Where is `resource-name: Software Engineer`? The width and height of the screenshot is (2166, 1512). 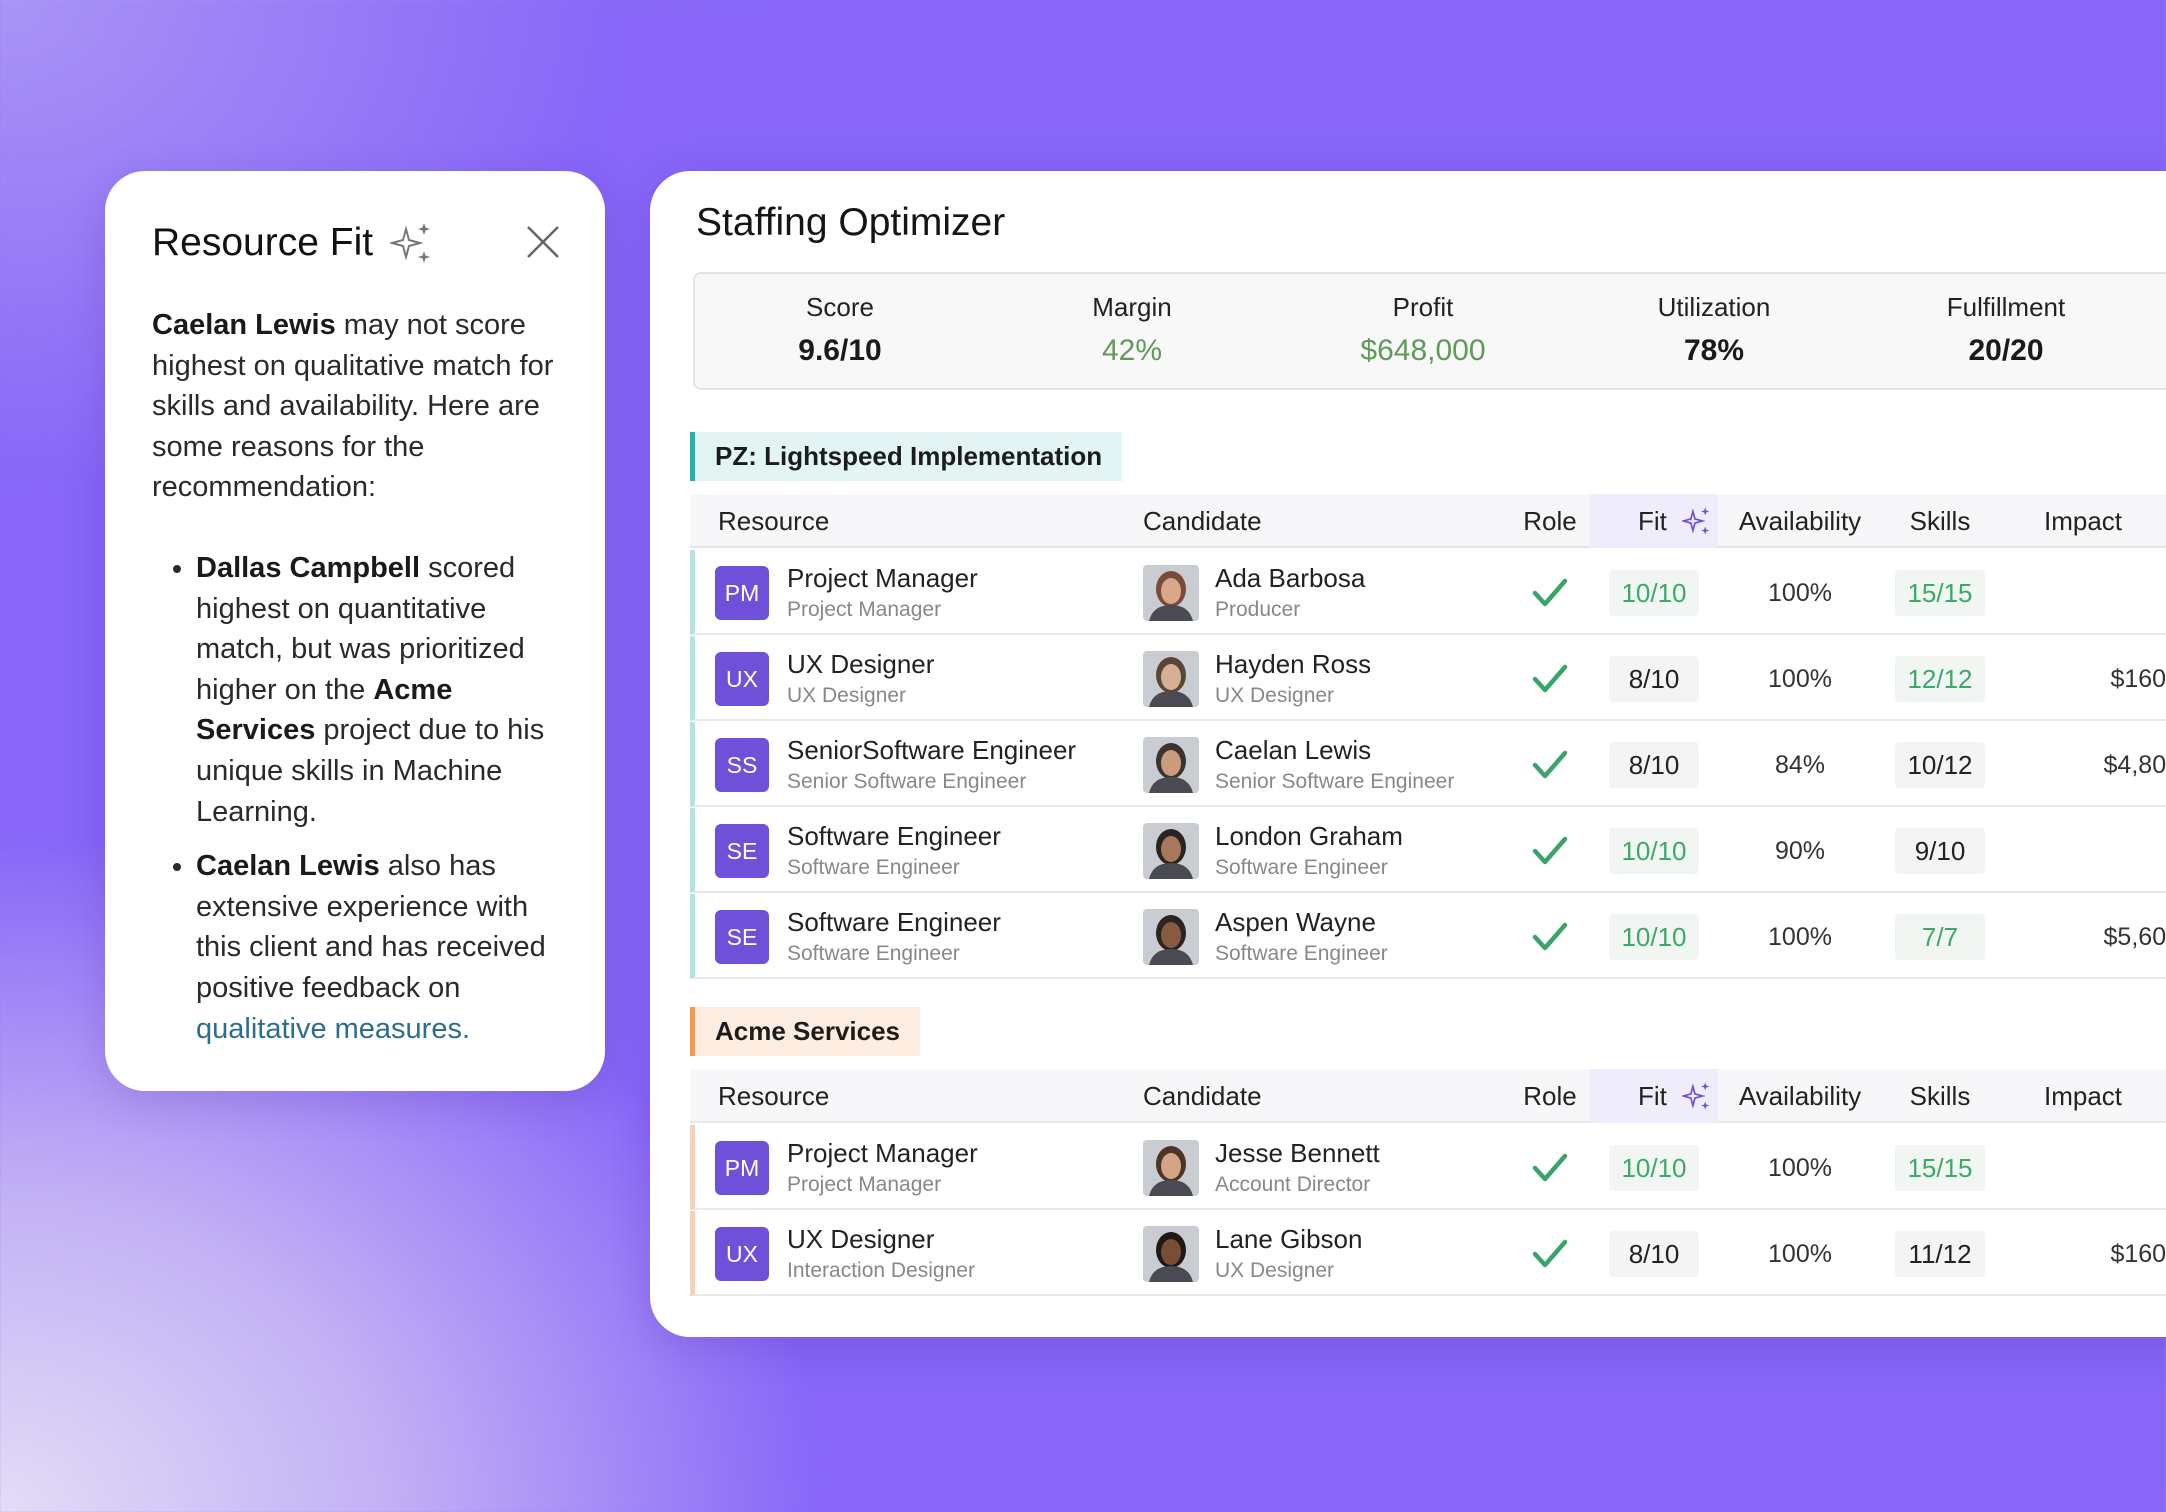 resource-name: Software Engineer is located at coordinates (894, 836).